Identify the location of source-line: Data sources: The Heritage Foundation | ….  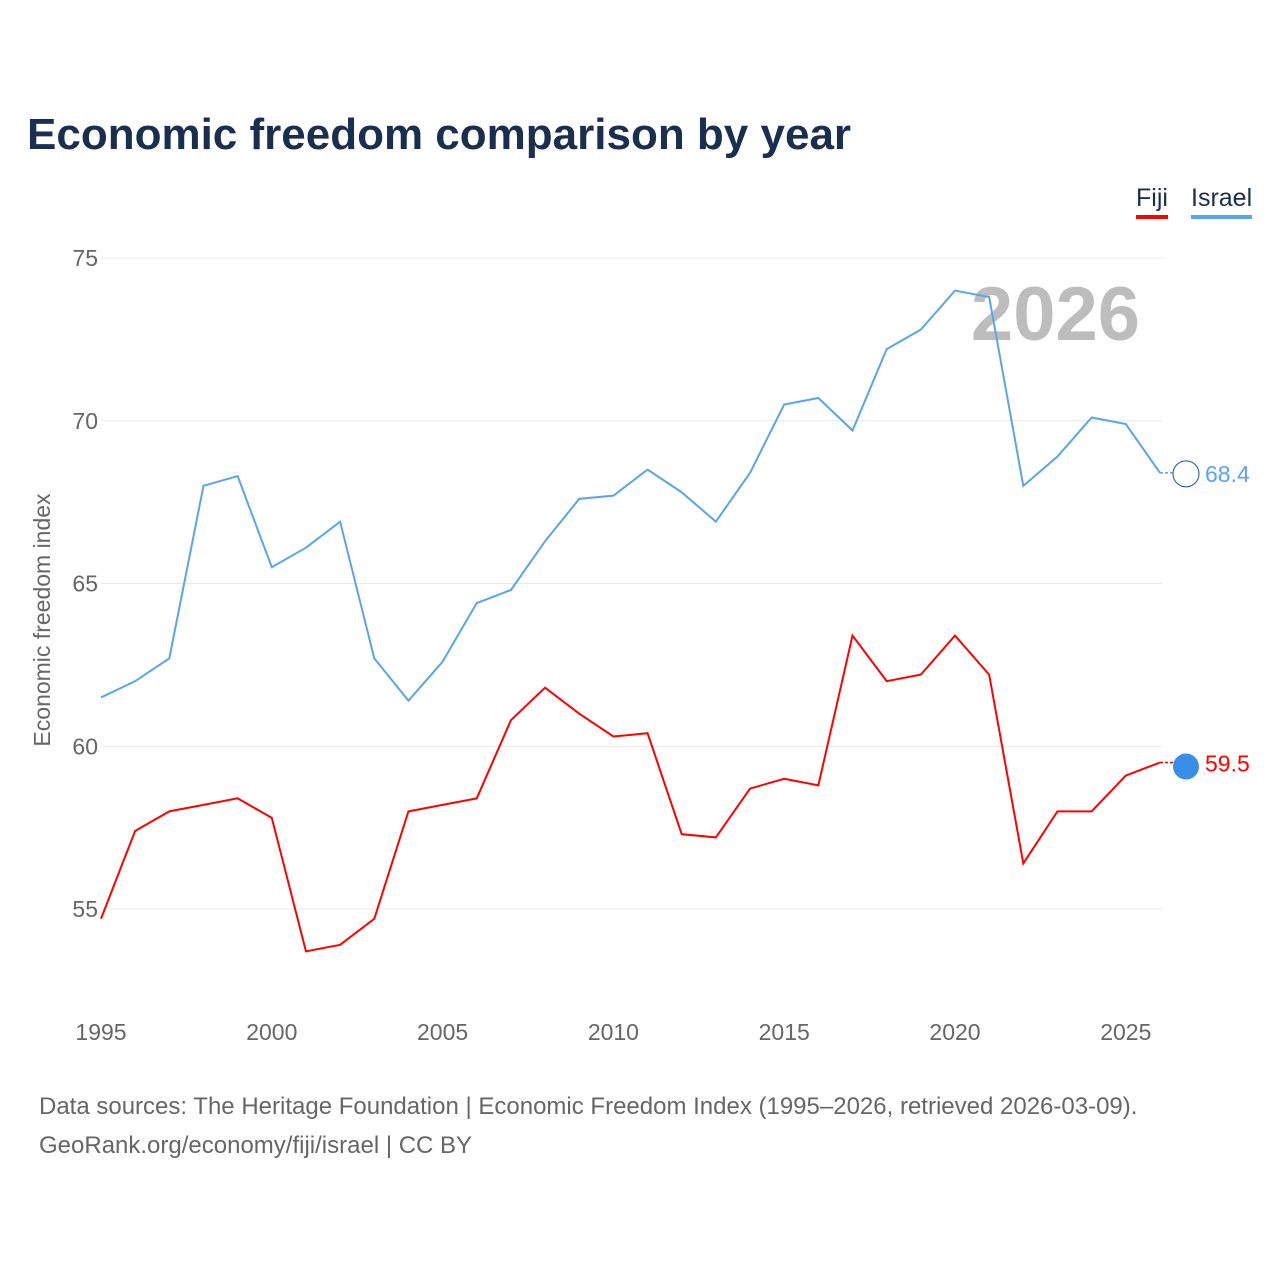
(588, 1106).